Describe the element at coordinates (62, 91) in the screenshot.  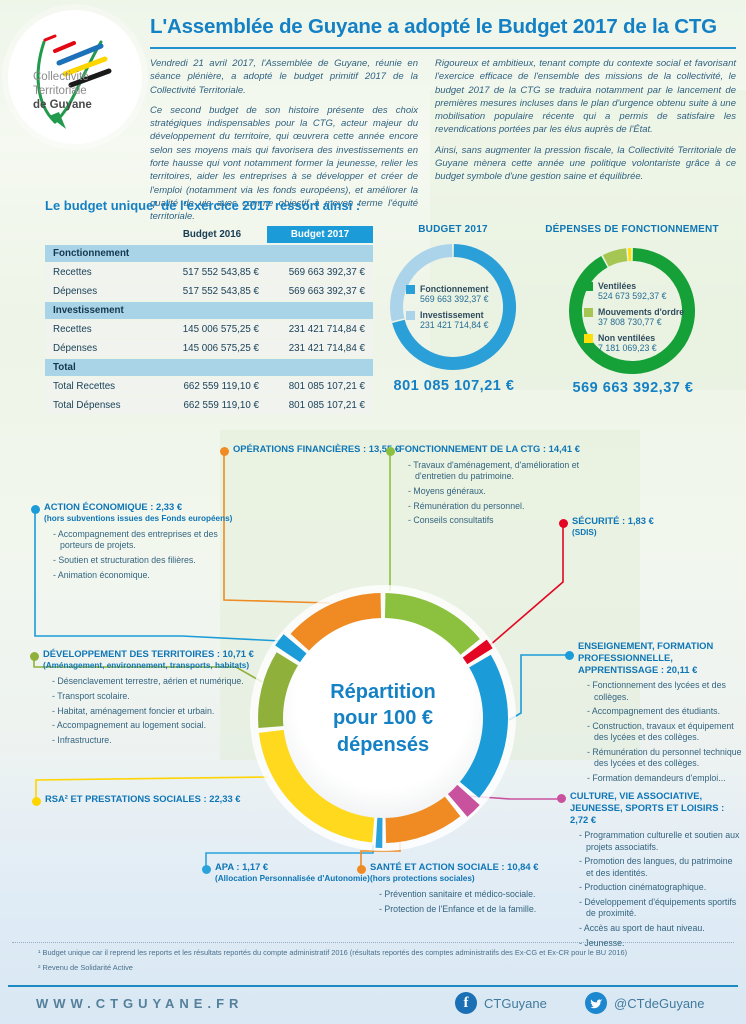
I see `ctg-logo-text: Collectivité Territoriale de Guyane` at that location.